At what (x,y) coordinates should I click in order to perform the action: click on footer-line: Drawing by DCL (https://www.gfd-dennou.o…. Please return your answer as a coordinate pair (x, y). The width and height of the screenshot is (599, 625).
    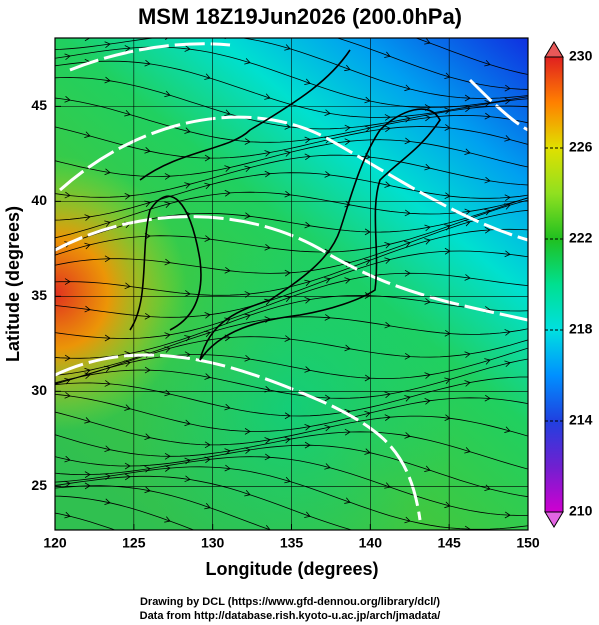
    Looking at the image, I should click on (290, 602).